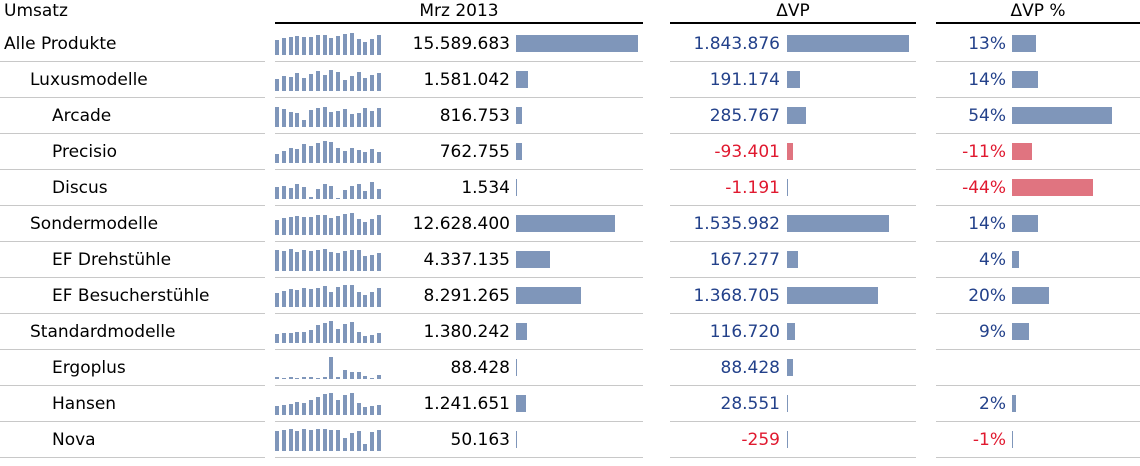 The width and height of the screenshot is (1140, 466). Describe the element at coordinates (736, 296) in the screenshot. I see `delta-text: 1.368.705` at that location.